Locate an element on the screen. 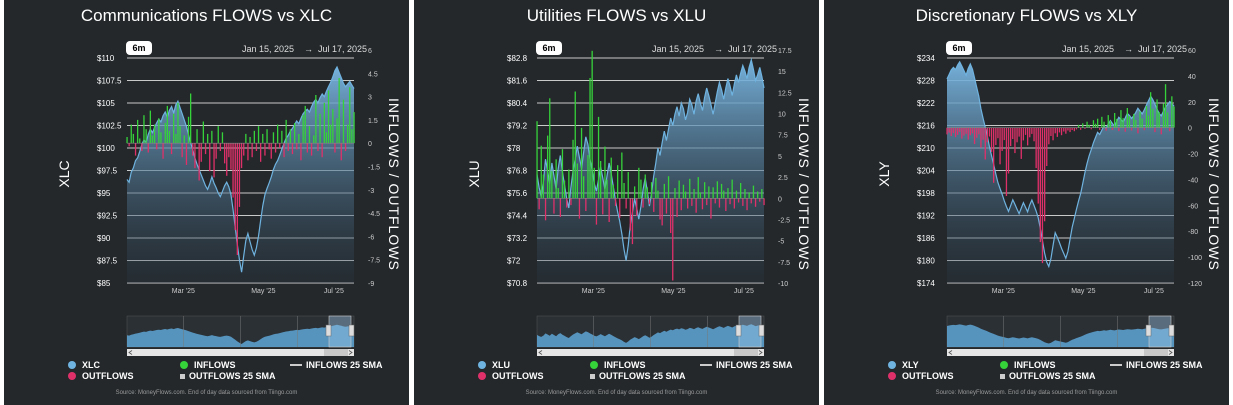 This screenshot has width=1233, height=405. legend-ticker: XLC is located at coordinates (84, 365).